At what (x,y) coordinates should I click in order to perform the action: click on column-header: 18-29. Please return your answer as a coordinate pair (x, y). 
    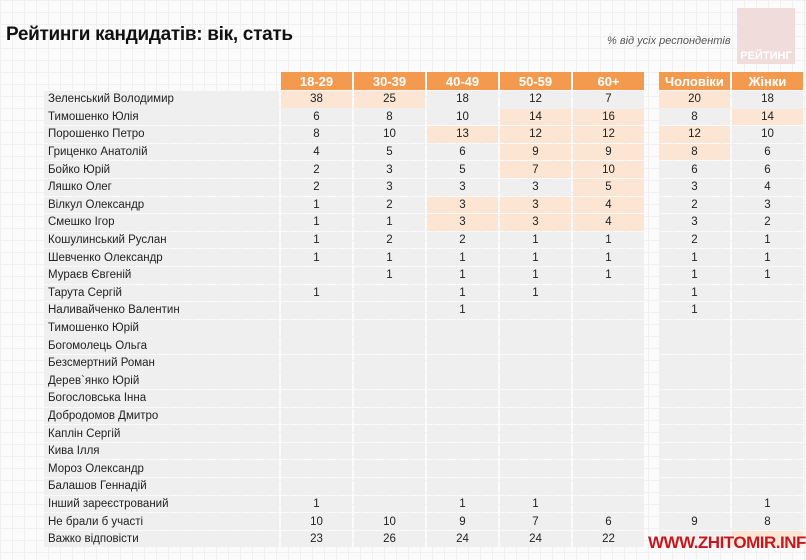
    Looking at the image, I should click on (316, 81).